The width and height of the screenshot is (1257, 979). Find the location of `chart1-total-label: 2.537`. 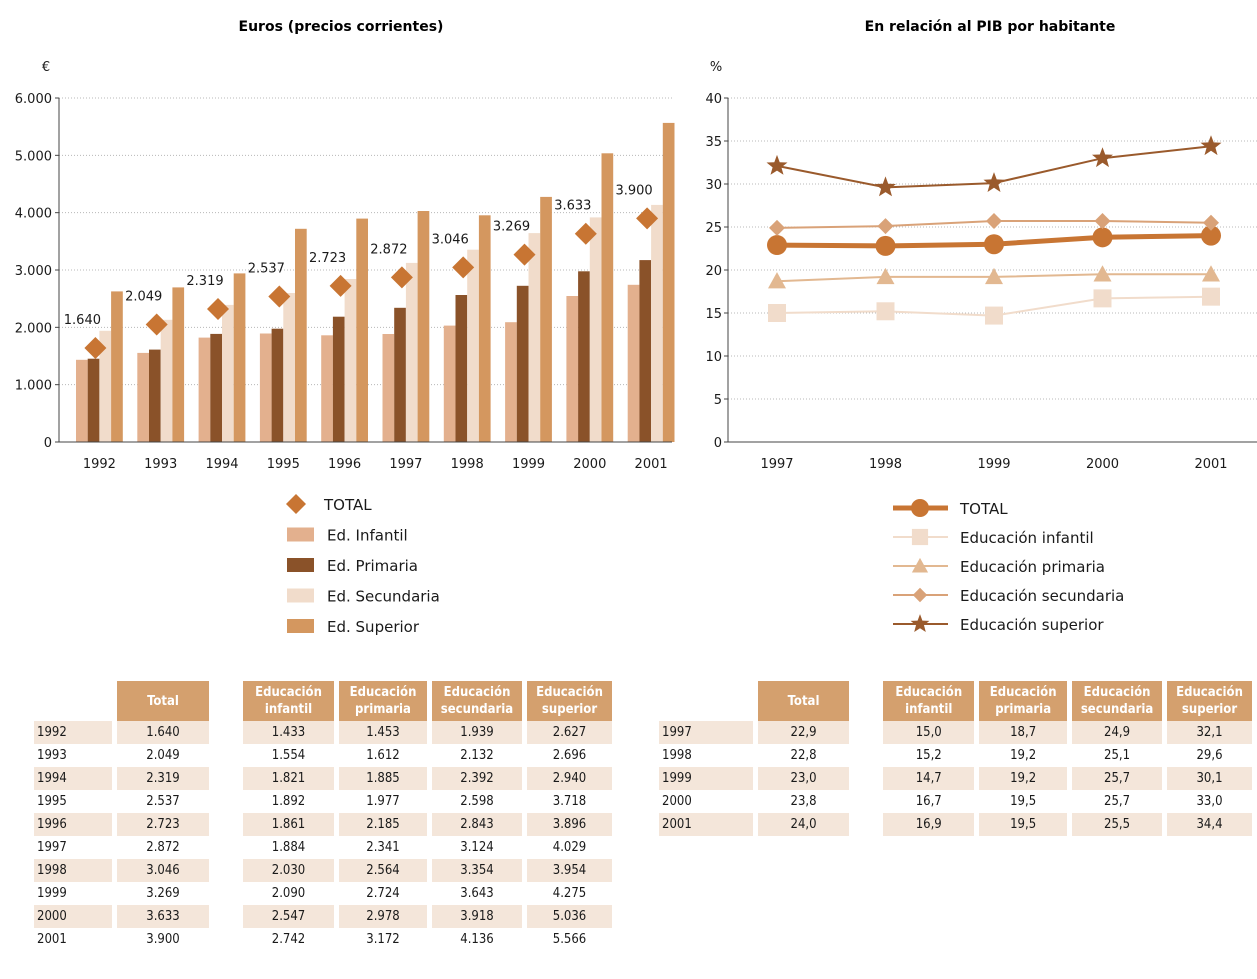

chart1-total-label: 2.537 is located at coordinates (266, 269).